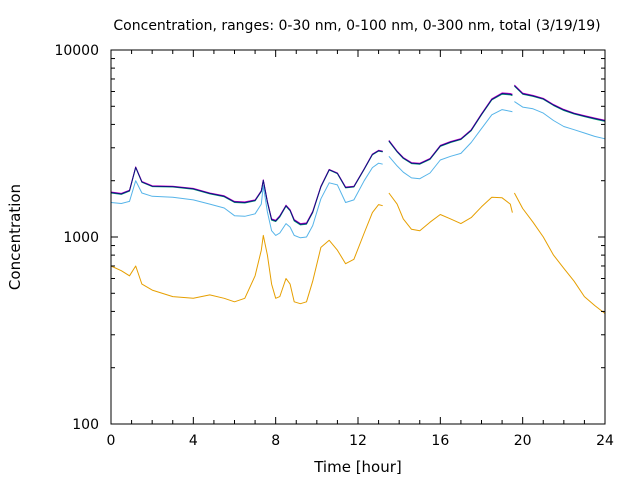 The width and height of the screenshot is (640, 480). What do you see at coordinates (15, 237) in the screenshot?
I see `y-axis-label: Concentration` at bounding box center [15, 237].